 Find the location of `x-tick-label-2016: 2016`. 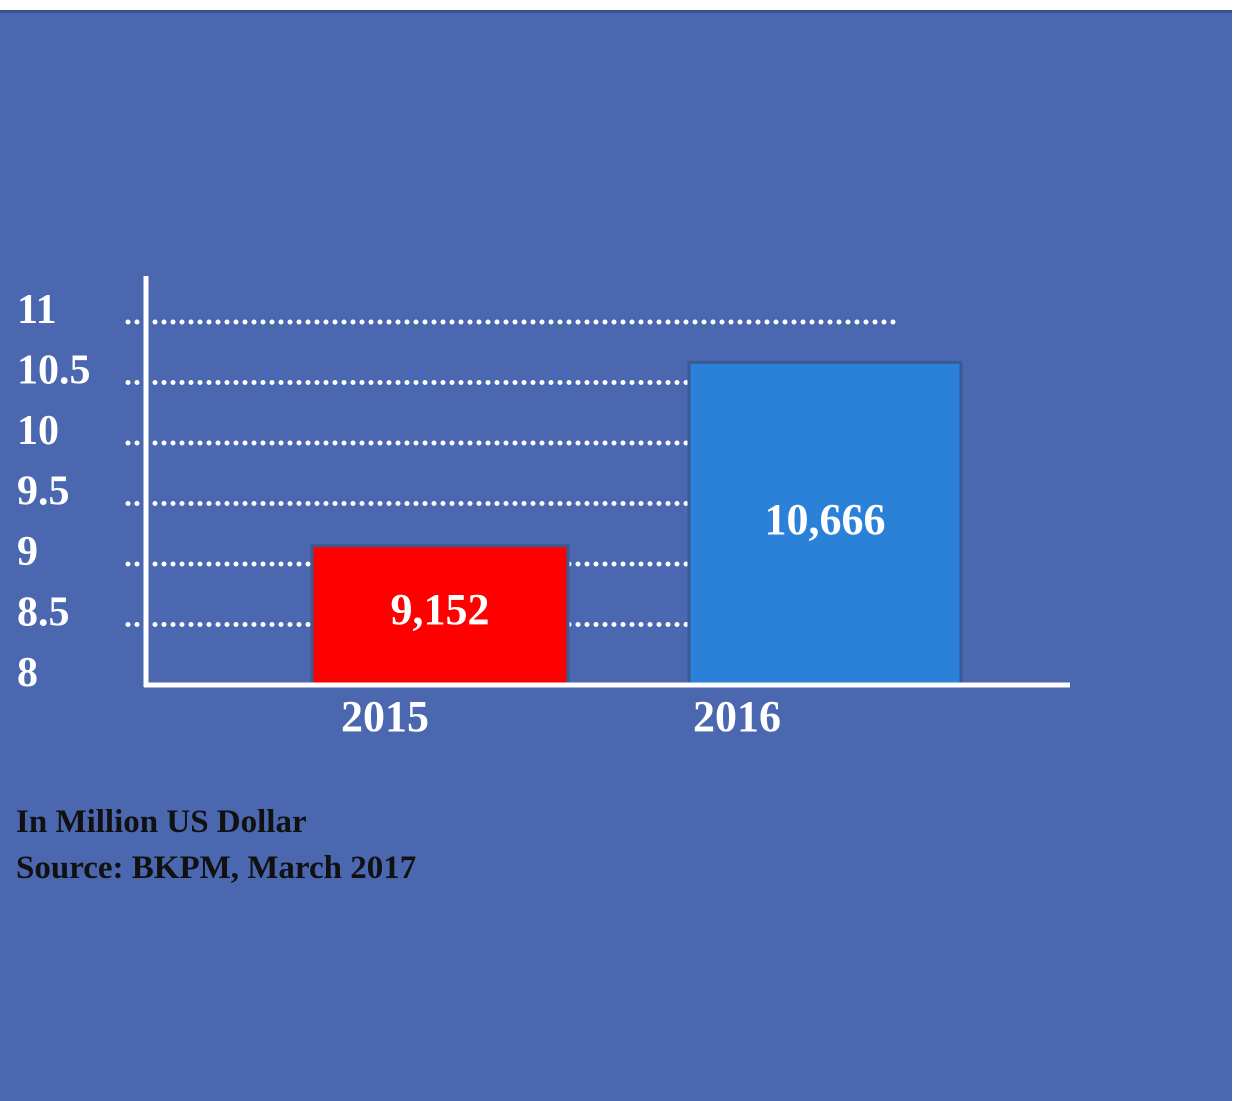

x-tick-label-2016: 2016 is located at coordinates (737, 716).